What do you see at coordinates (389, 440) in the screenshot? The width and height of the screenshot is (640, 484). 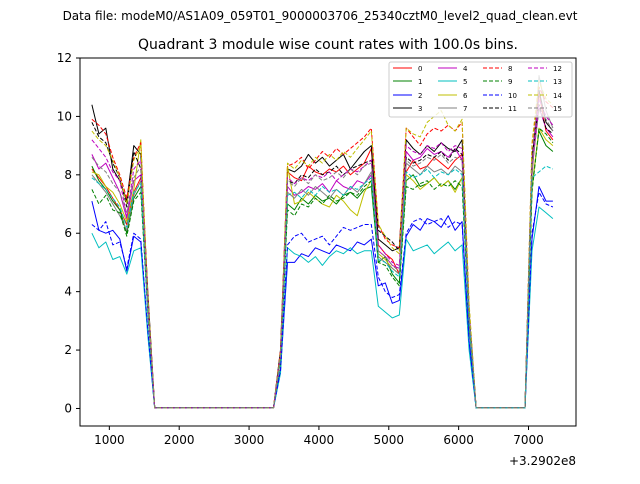 I see `x-tick-label: 5000` at bounding box center [389, 440].